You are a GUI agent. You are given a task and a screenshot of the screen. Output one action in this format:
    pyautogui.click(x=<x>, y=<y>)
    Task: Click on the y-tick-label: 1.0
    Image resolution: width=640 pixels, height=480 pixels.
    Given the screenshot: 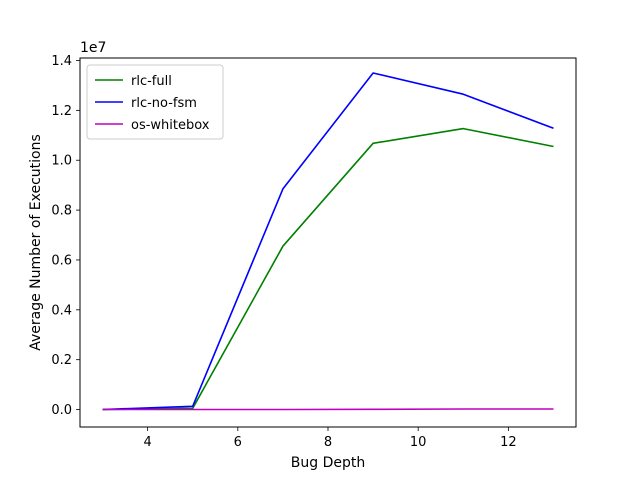 What is the action you would take?
    pyautogui.click(x=61, y=161)
    